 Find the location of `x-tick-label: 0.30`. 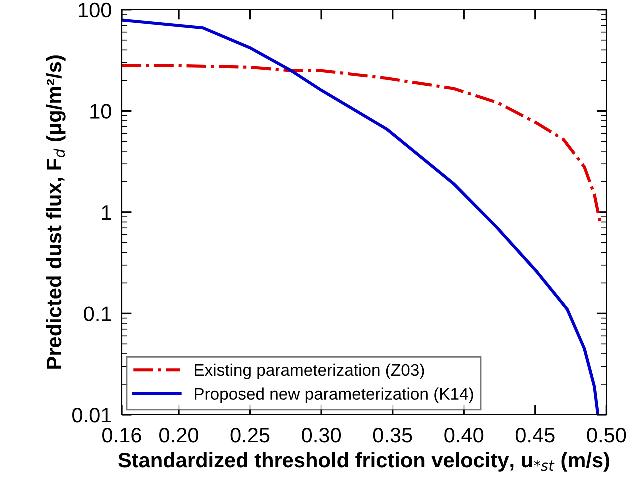

x-tick-label: 0.30 is located at coordinates (322, 435).